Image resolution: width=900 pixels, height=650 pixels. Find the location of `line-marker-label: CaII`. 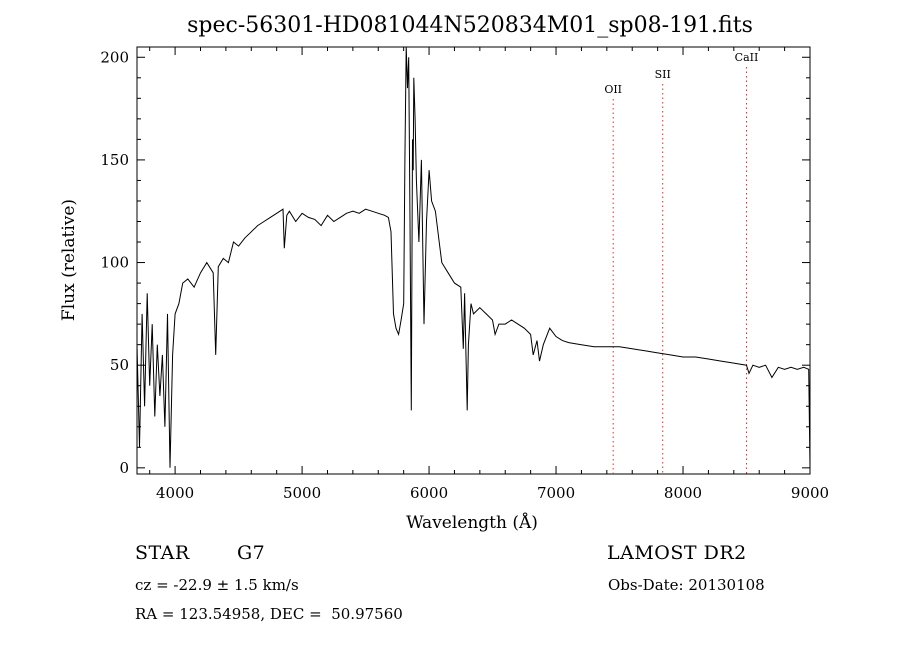

line-marker-label: CaII is located at coordinates (747, 57).